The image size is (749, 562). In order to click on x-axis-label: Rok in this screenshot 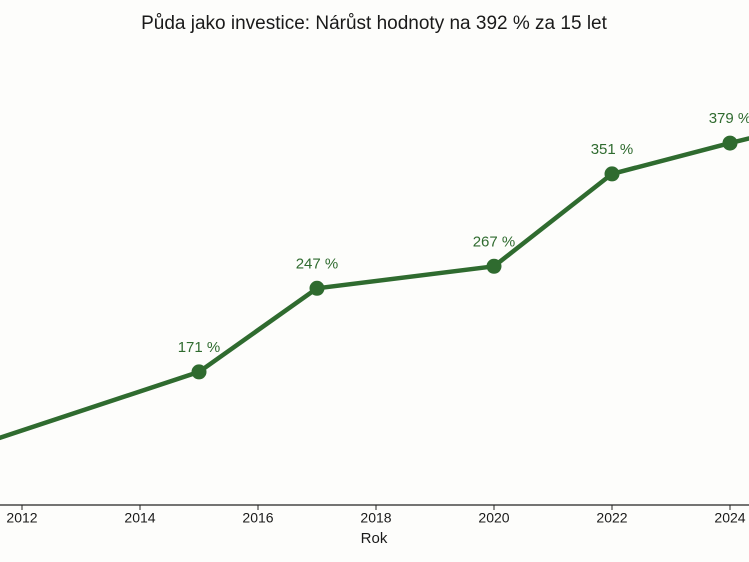, I will do `click(374, 538)`.